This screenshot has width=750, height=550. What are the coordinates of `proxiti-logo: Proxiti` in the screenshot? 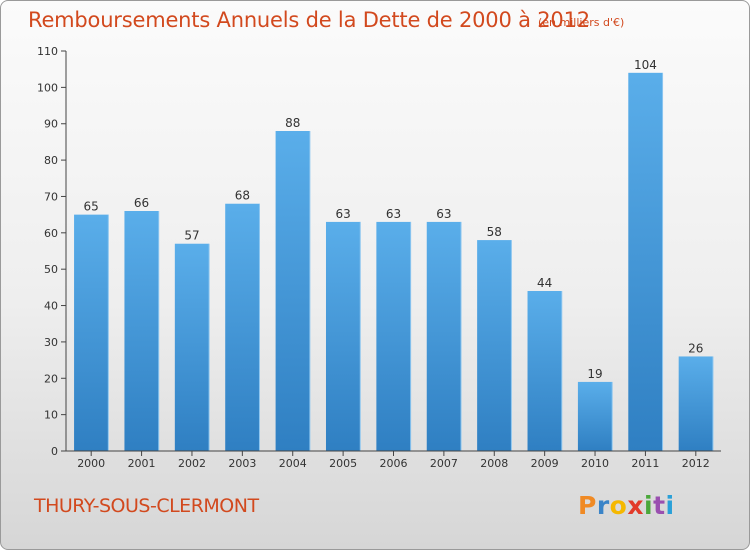 It's located at (626, 505).